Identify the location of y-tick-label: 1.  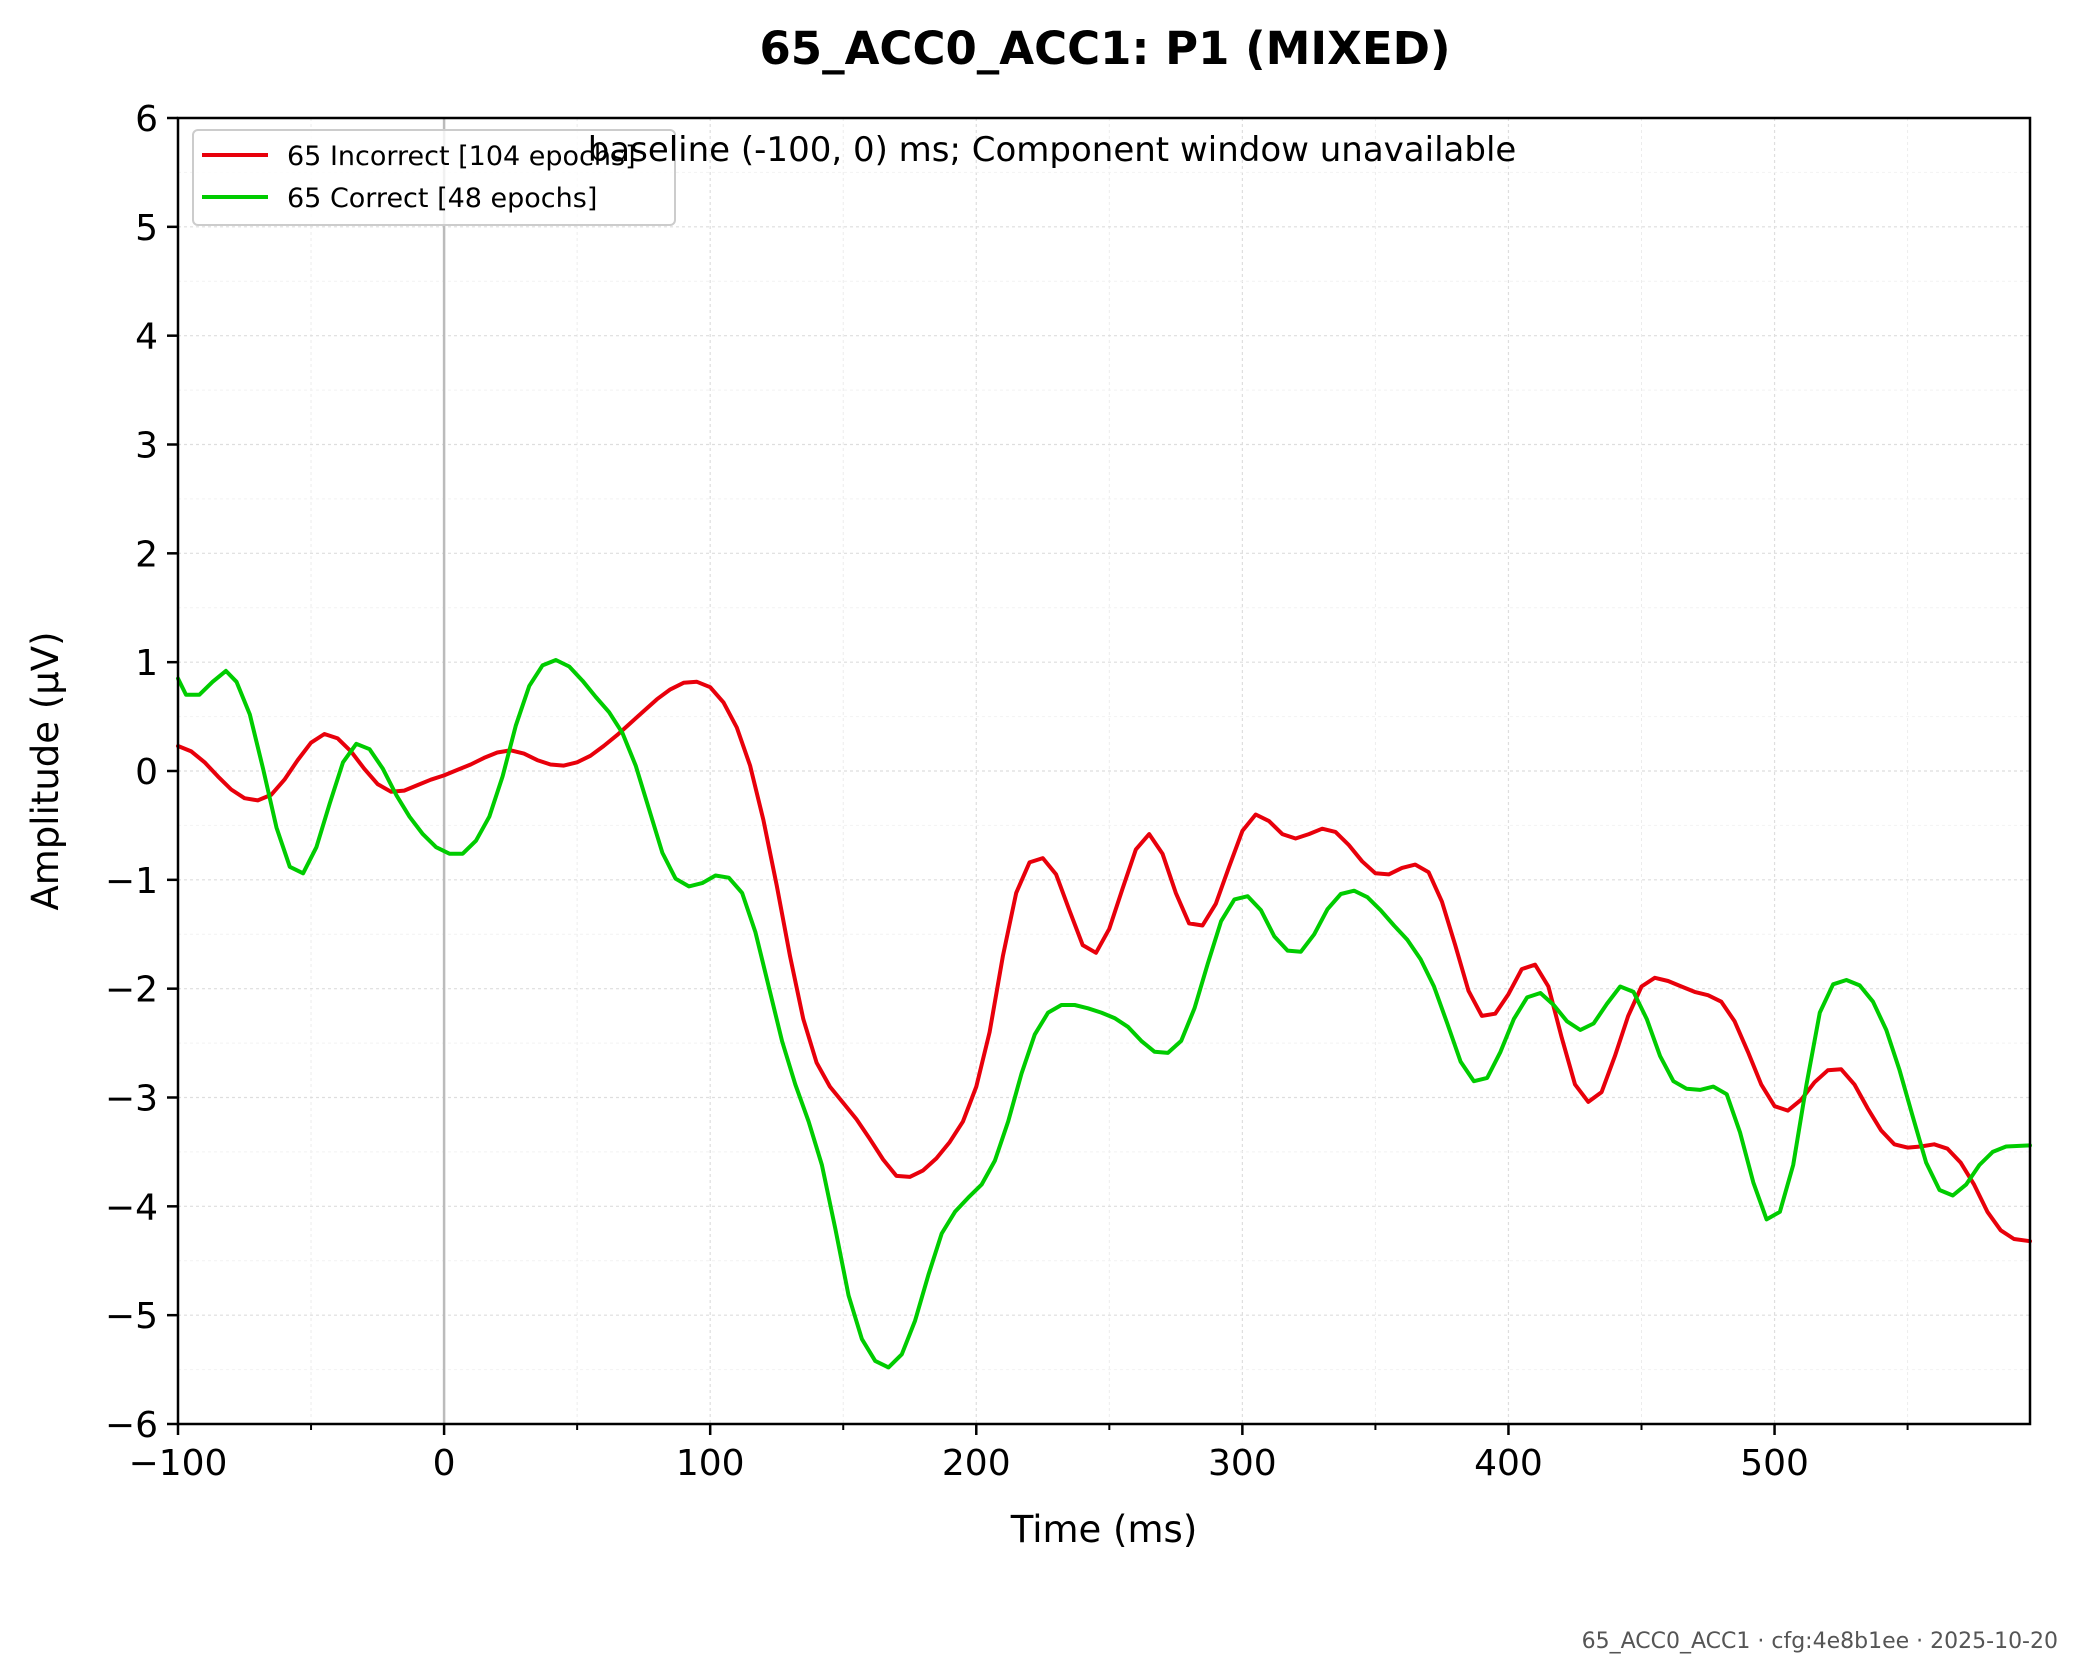
(146, 663).